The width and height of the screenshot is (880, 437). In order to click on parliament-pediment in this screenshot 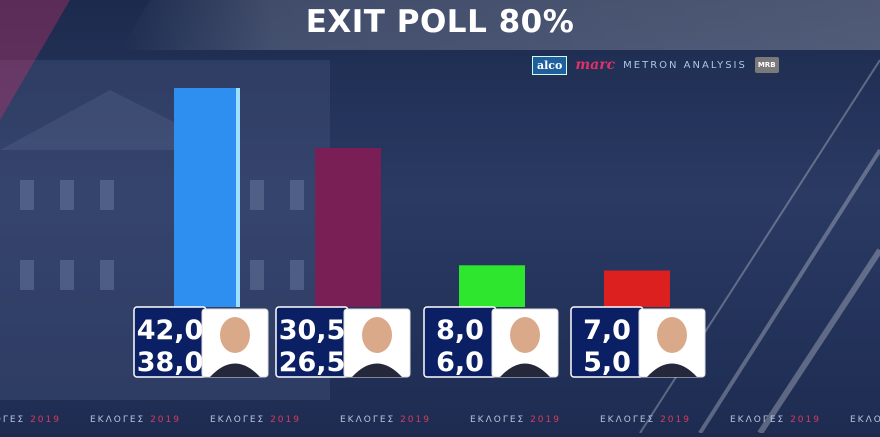, I will do `click(115, 120)`.